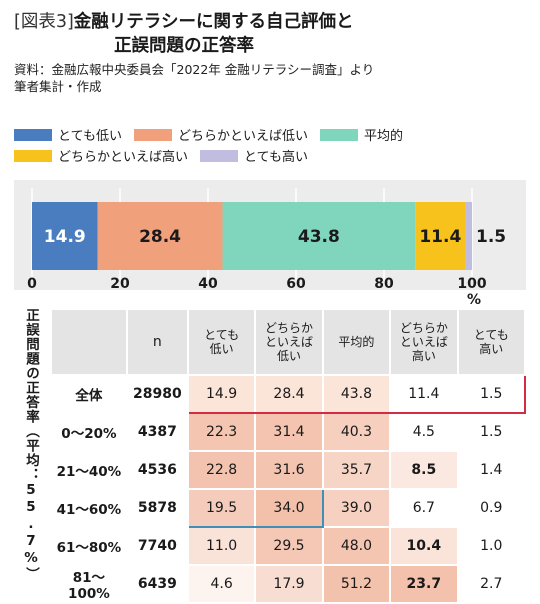  I want to click on value-cell: 4.5, so click(424, 432).